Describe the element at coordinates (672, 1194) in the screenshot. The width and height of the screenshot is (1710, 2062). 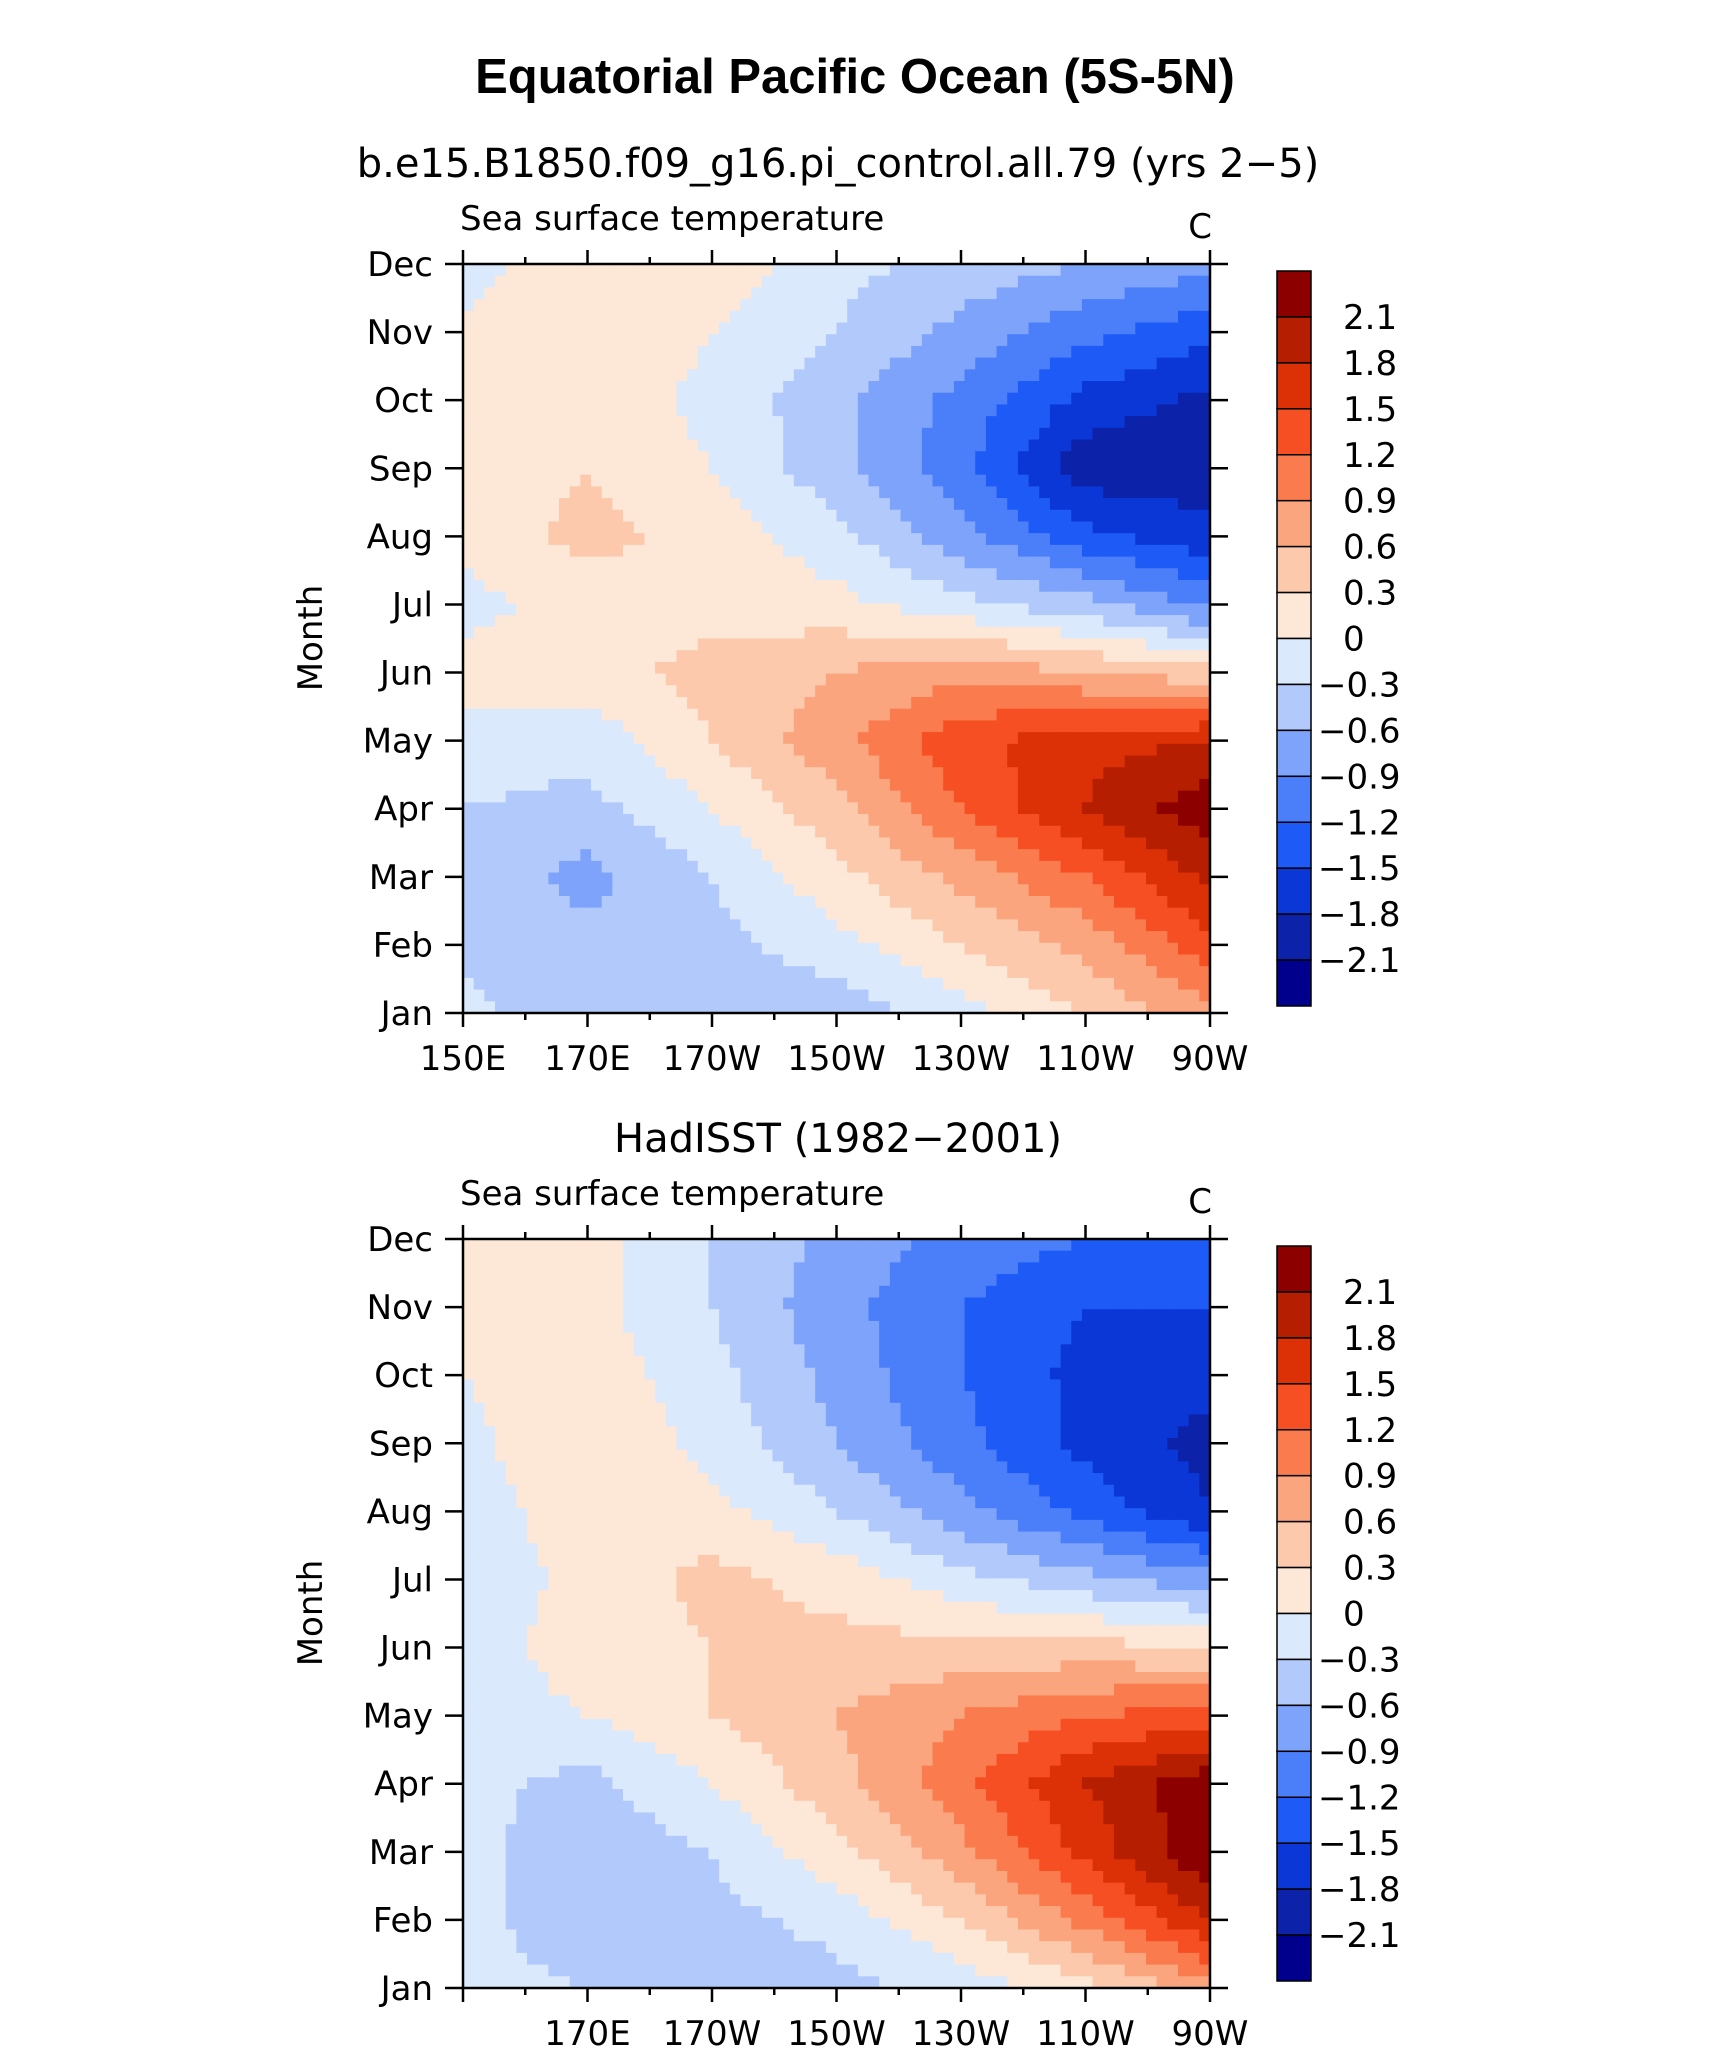
I see `variable-label: Sea surface temperature` at that location.